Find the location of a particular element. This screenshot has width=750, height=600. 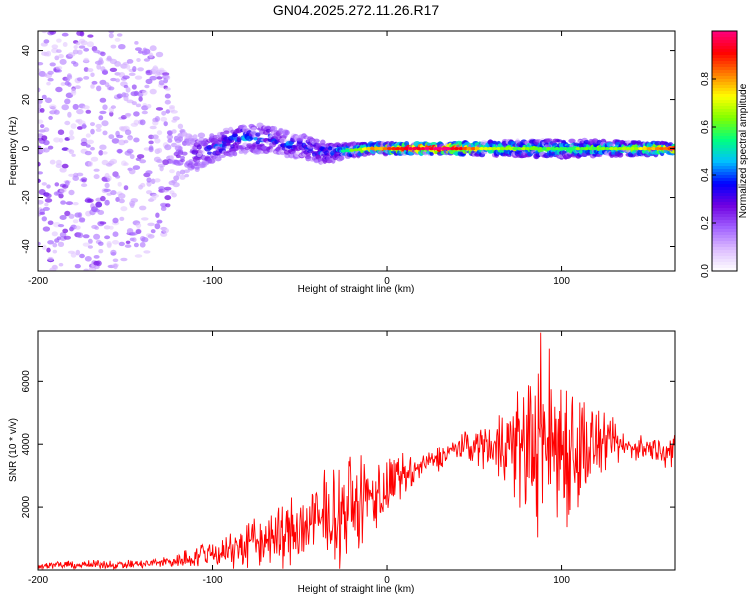

spectrogram-y-tick-label: -40 is located at coordinates (26, 246).